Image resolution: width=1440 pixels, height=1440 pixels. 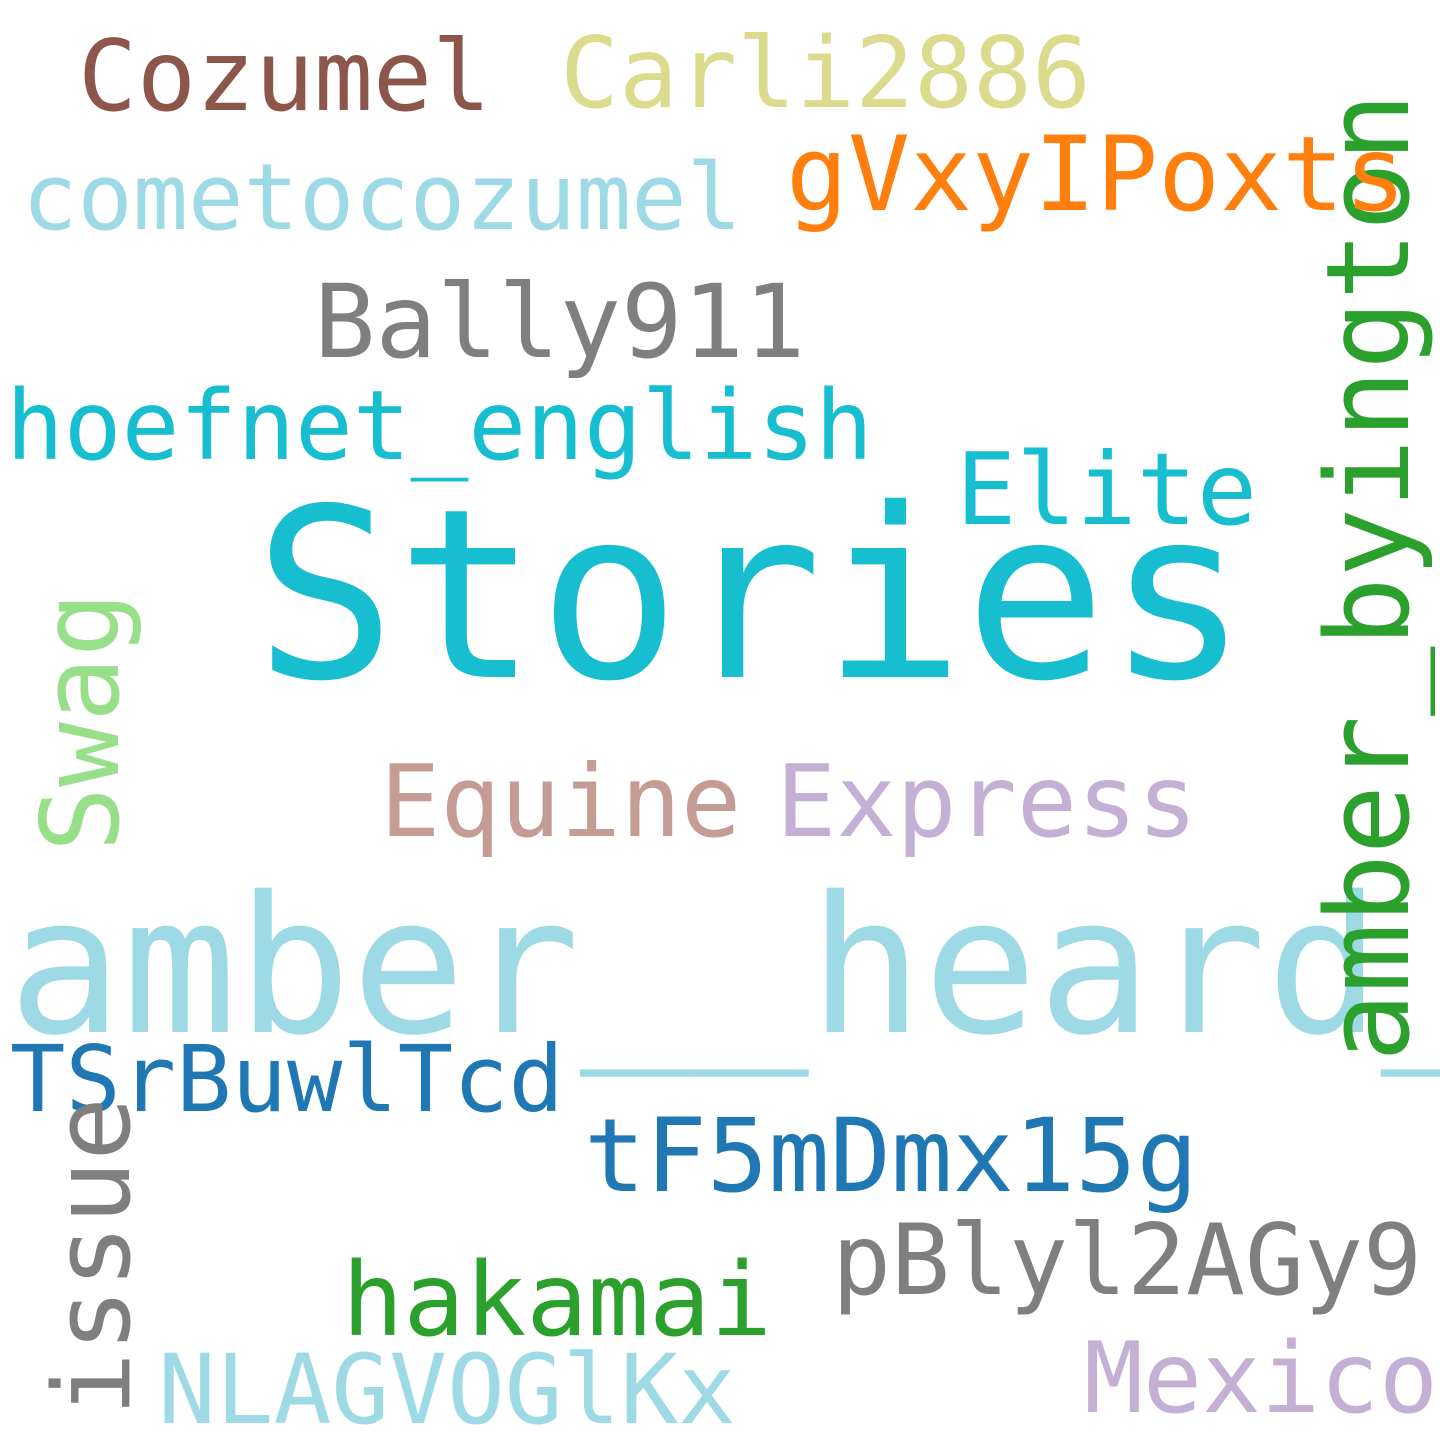 What do you see at coordinates (1127, 1261) in the screenshot?
I see `word-pblyl2agy9: pBlyl2AGy9` at bounding box center [1127, 1261].